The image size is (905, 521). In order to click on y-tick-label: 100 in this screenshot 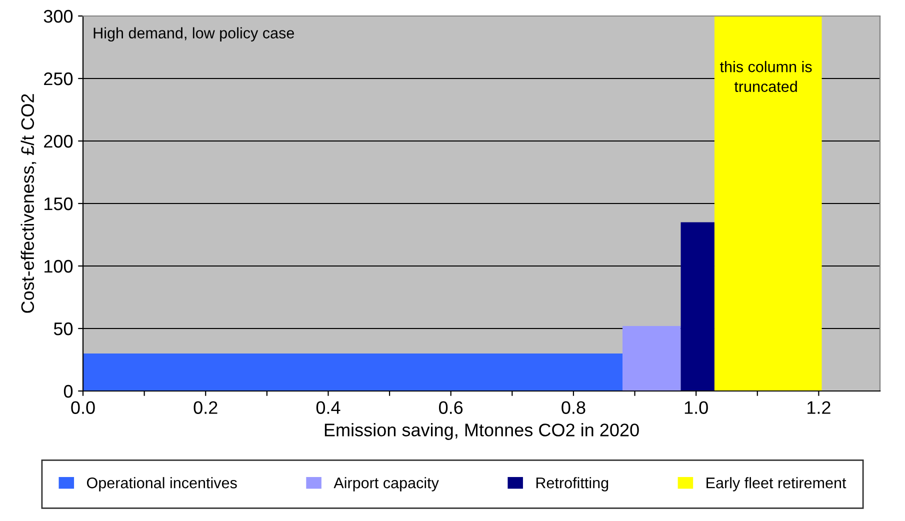, I will do `click(58, 266)`.